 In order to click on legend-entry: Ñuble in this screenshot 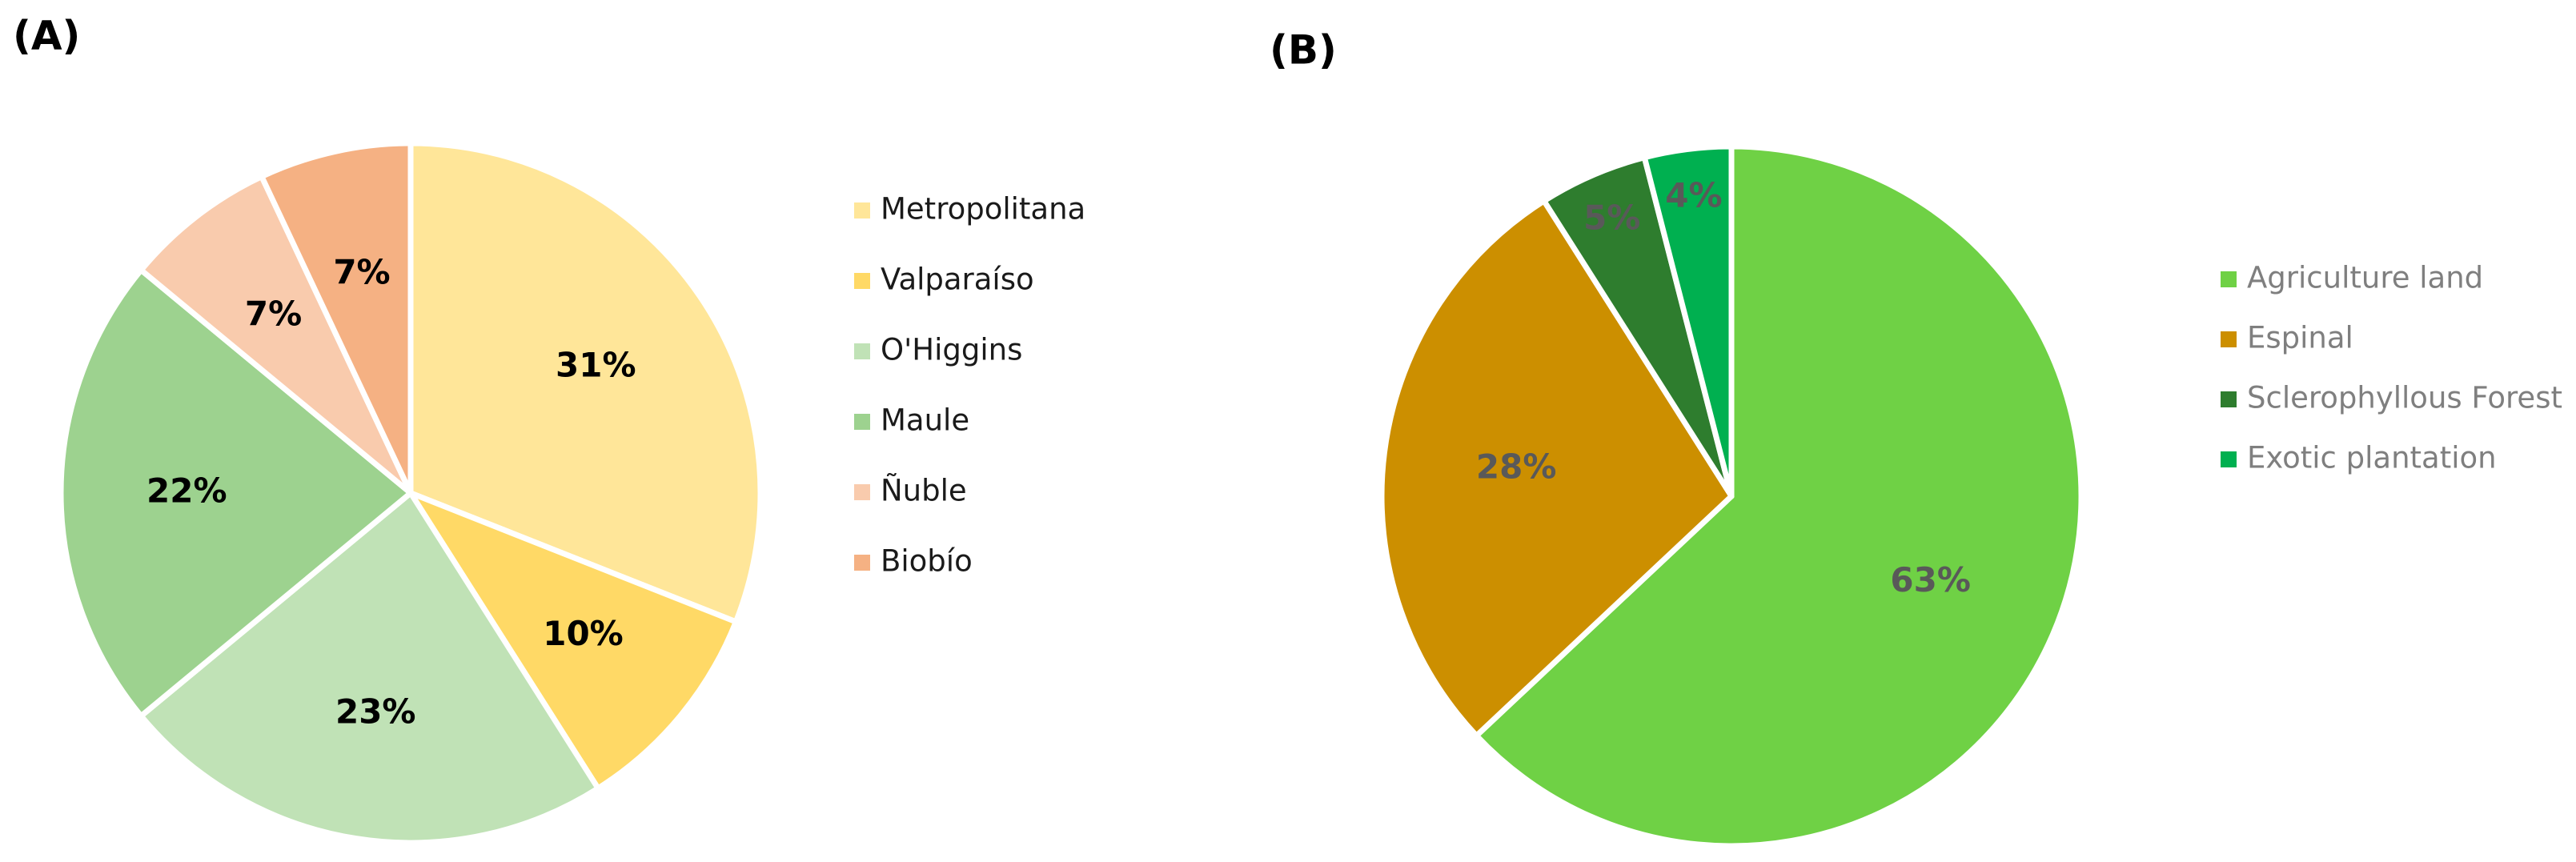, I will do `click(924, 490)`.